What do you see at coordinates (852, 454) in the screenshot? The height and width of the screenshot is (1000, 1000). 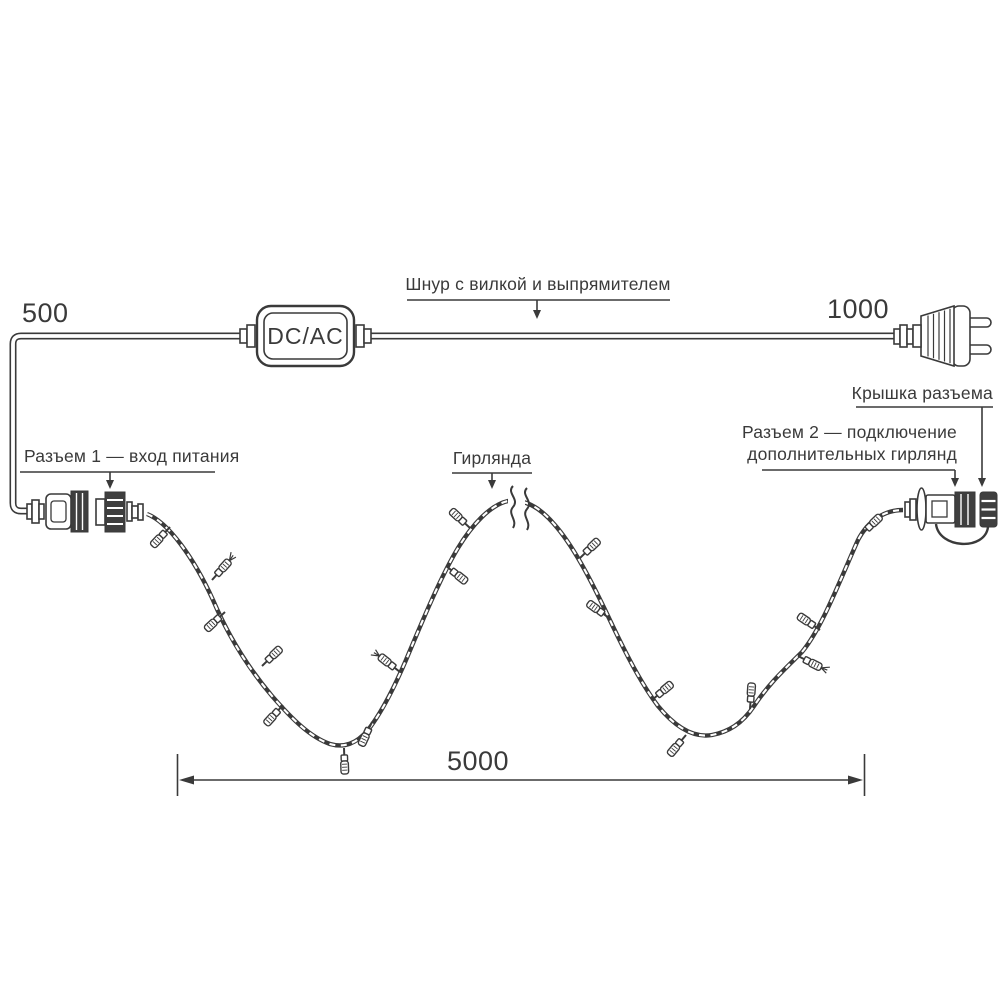 I see `connector2-label-line2: дополнительных гирлянд` at bounding box center [852, 454].